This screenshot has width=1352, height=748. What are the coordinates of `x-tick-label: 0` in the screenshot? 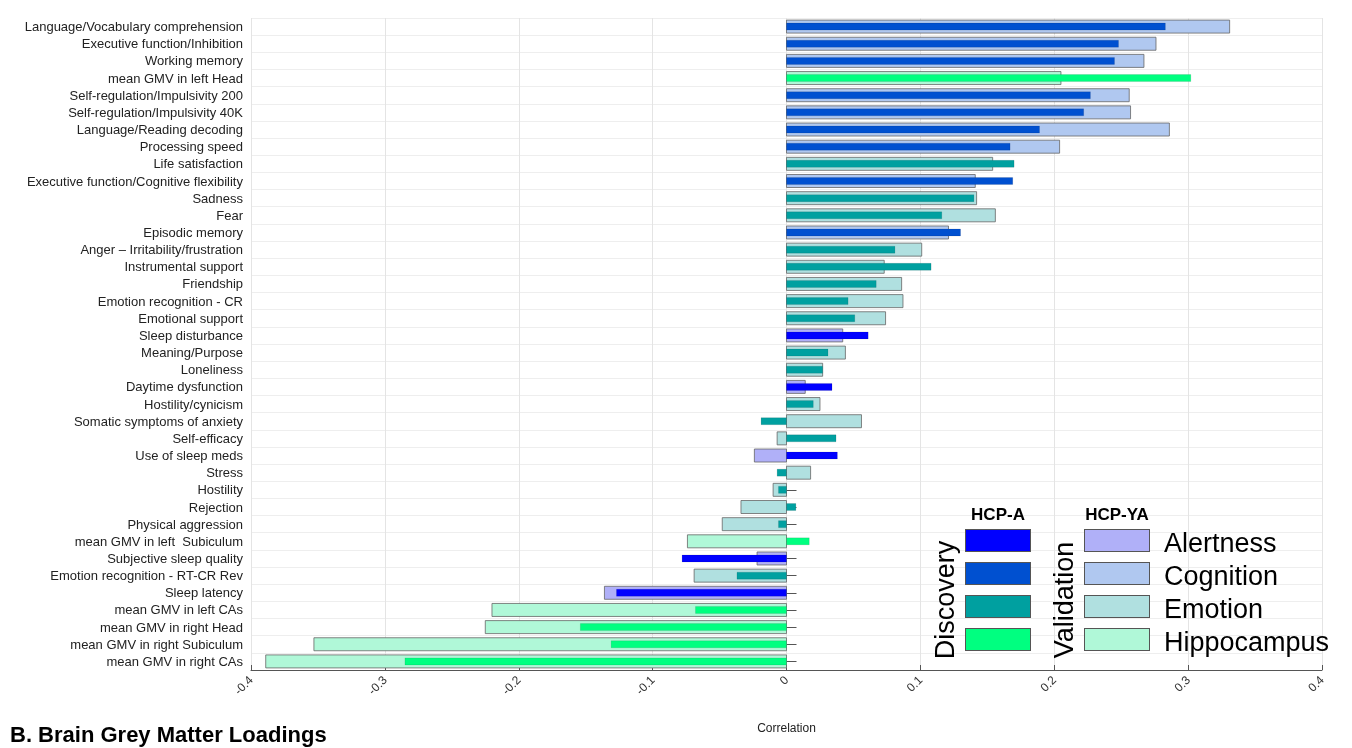 It's located at (784, 680).